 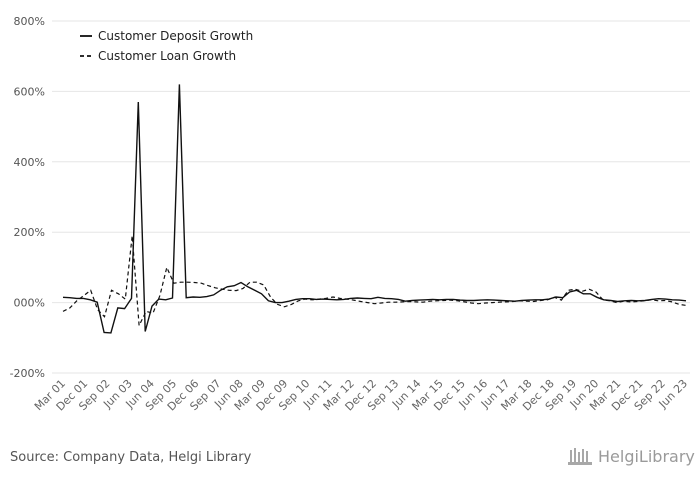 What do you see at coordinates (29, 21) in the screenshot?
I see `y-tick-label: 800%` at bounding box center [29, 21].